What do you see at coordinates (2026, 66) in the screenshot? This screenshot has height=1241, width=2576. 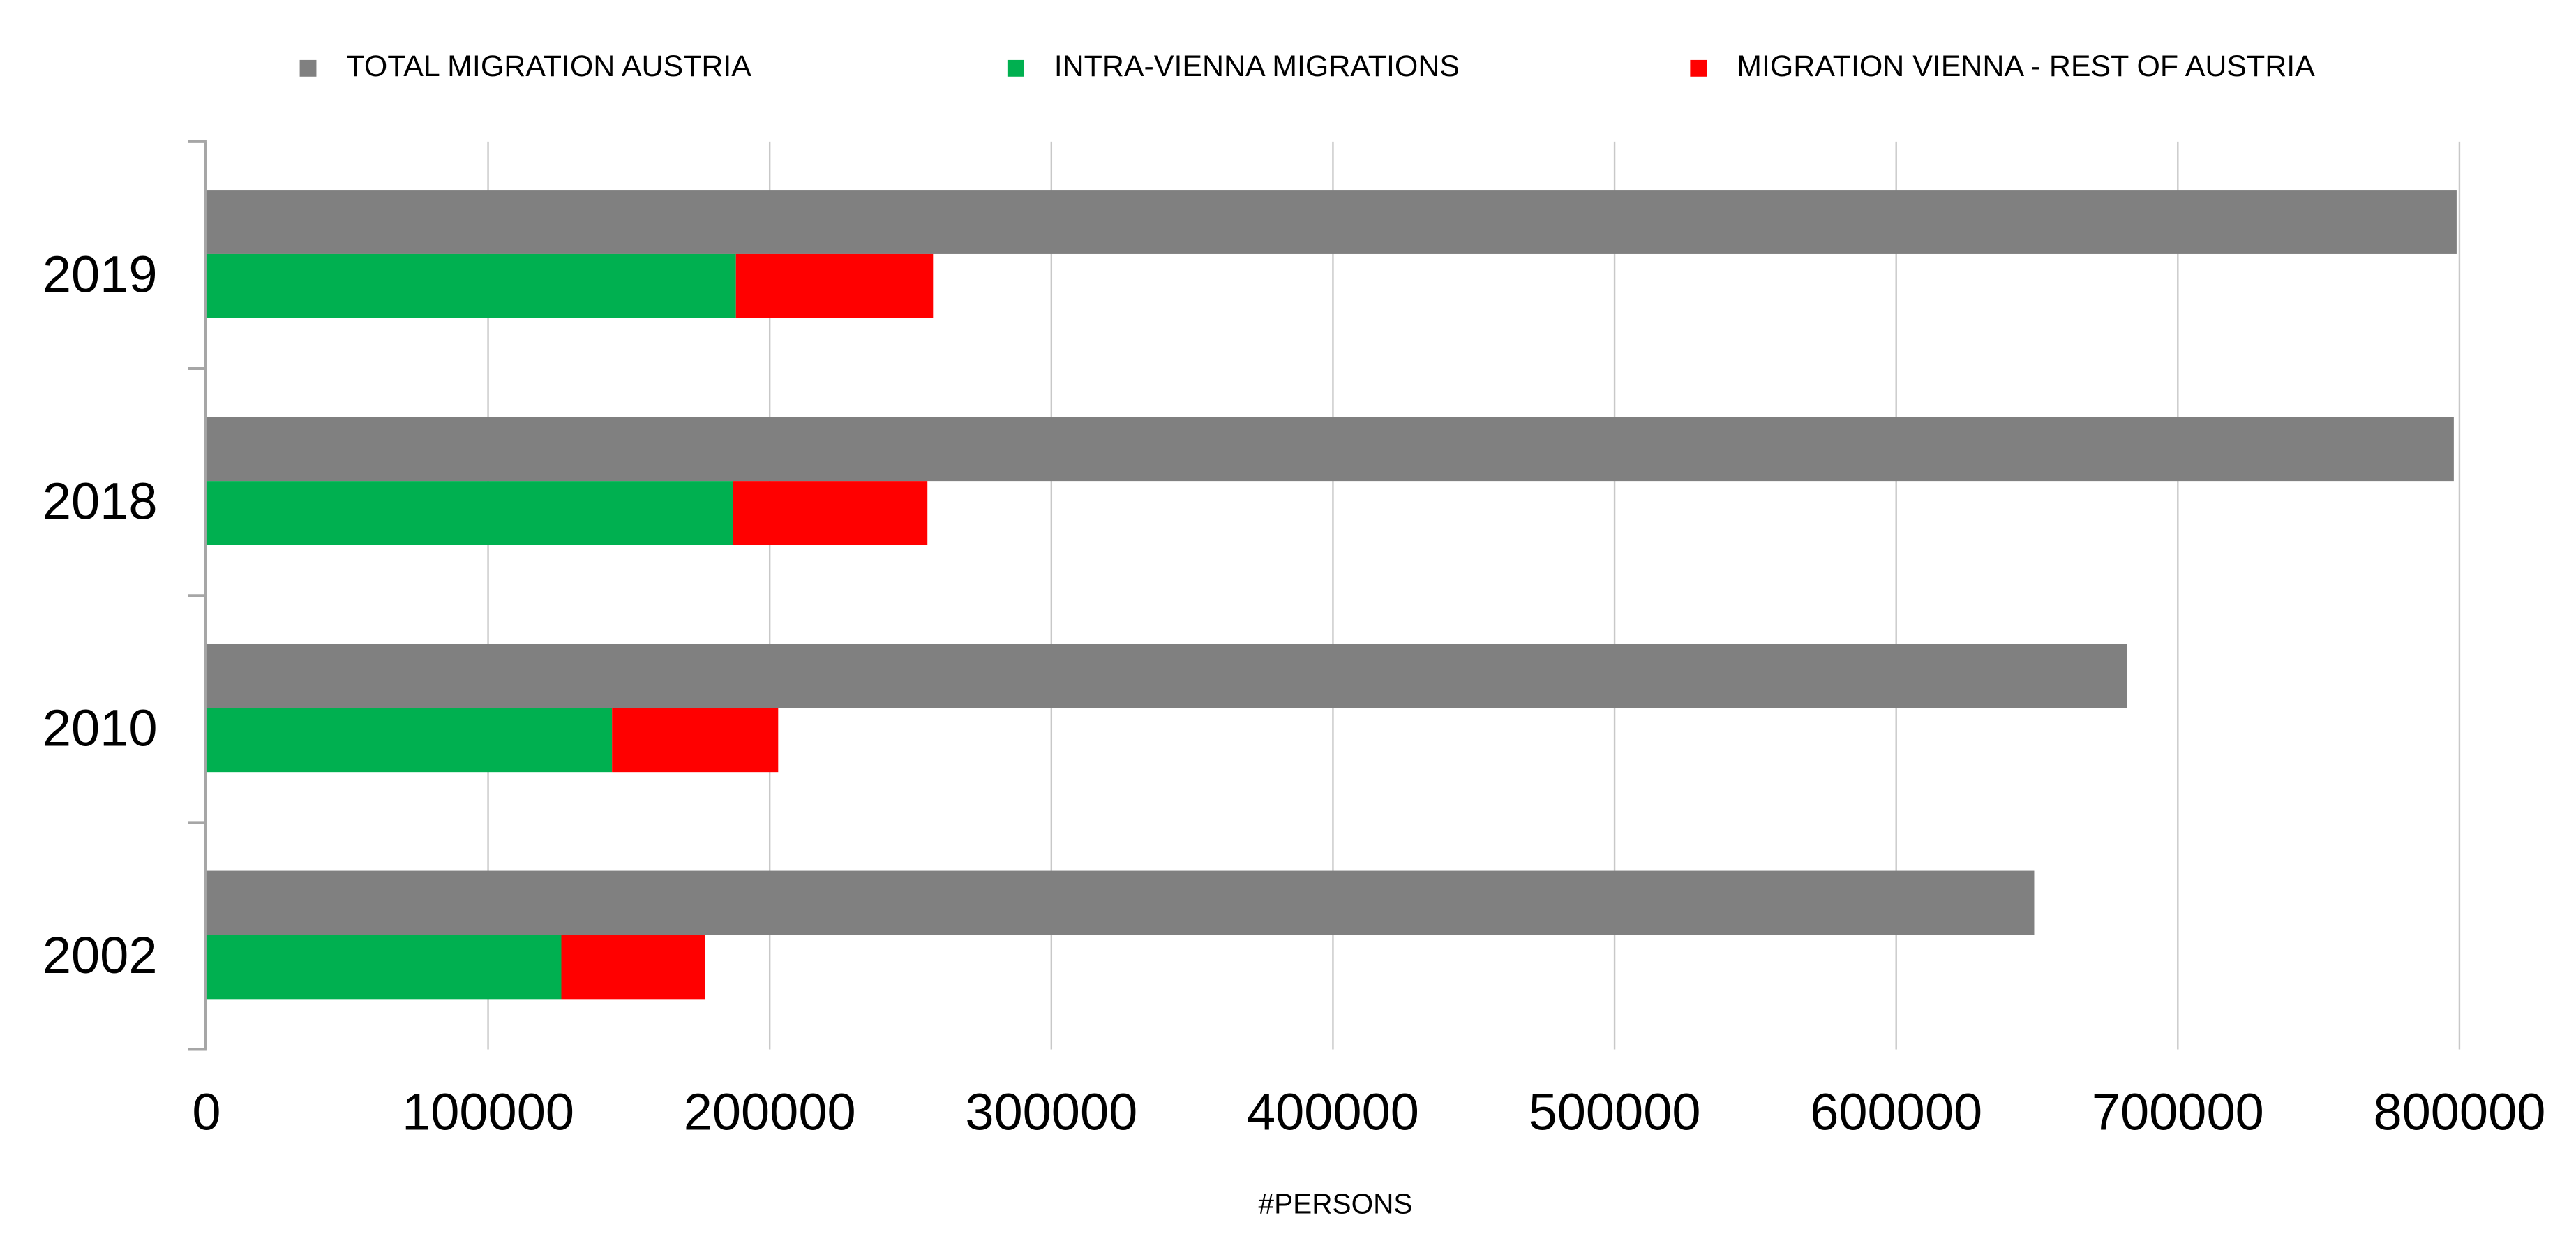 I see `legend-label: MIGRATION VIENNA - REST OF AUSTRIA` at bounding box center [2026, 66].